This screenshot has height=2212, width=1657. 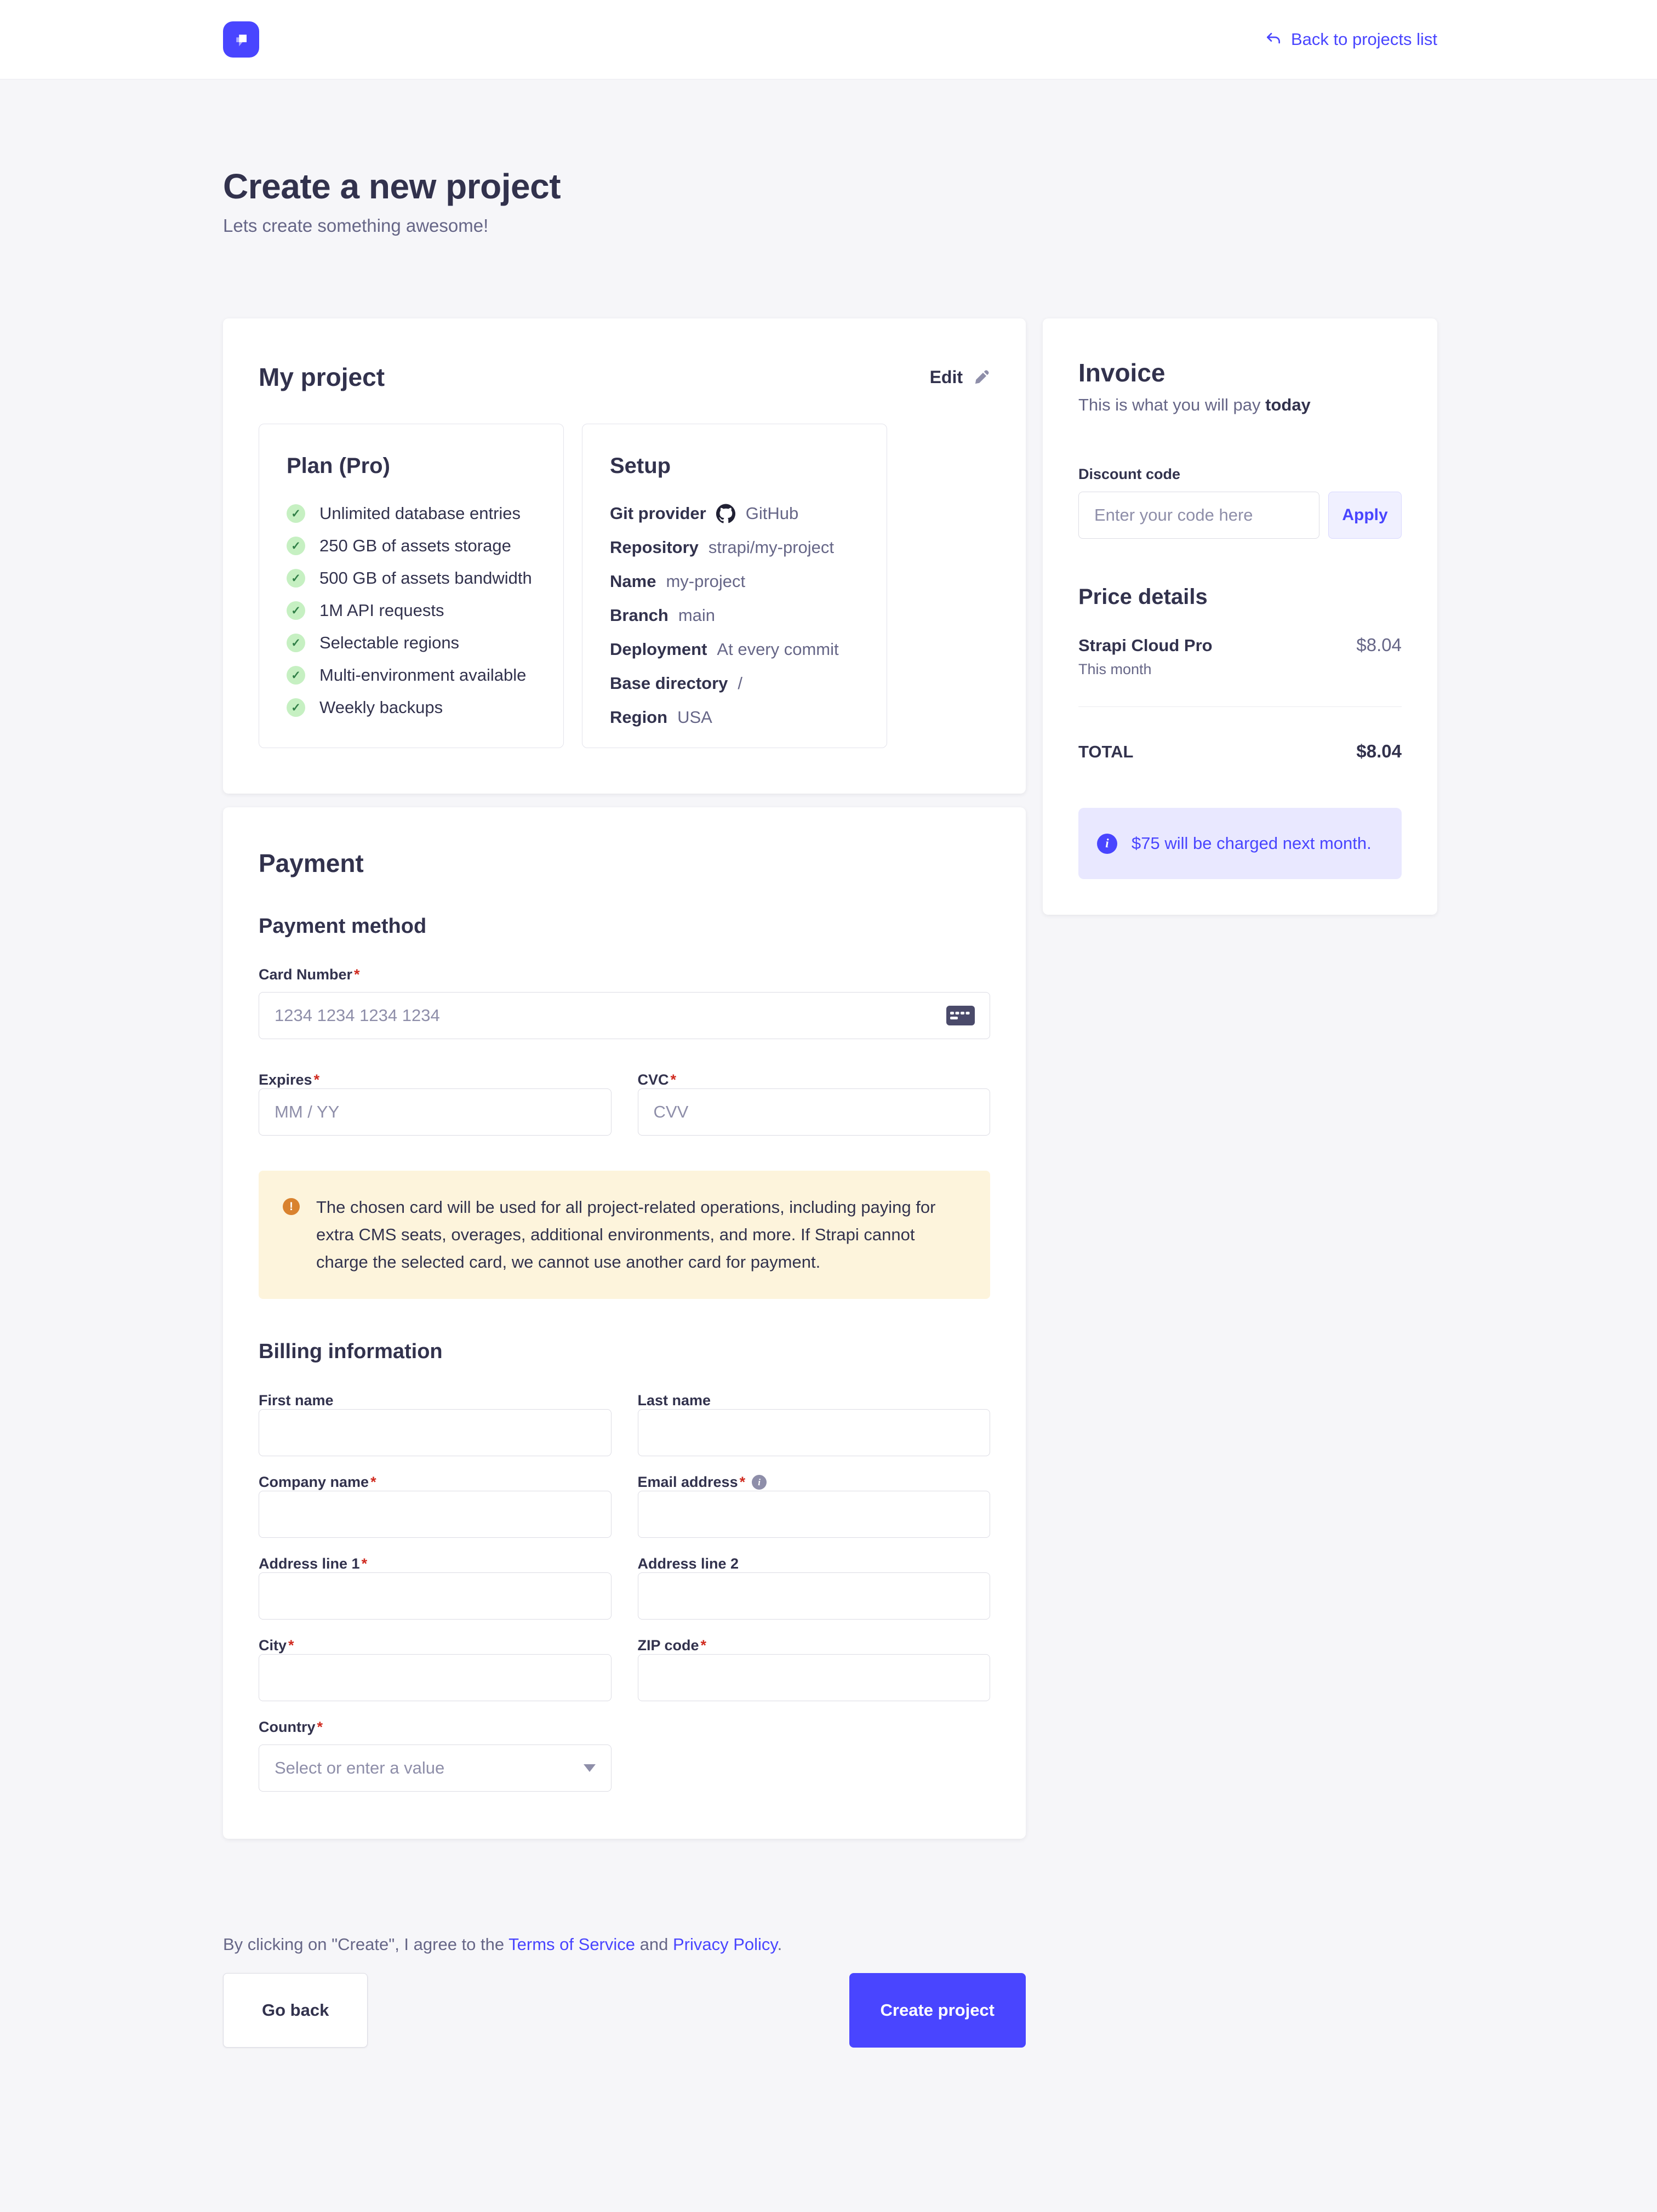 I want to click on city-input, so click(x=435, y=1677).